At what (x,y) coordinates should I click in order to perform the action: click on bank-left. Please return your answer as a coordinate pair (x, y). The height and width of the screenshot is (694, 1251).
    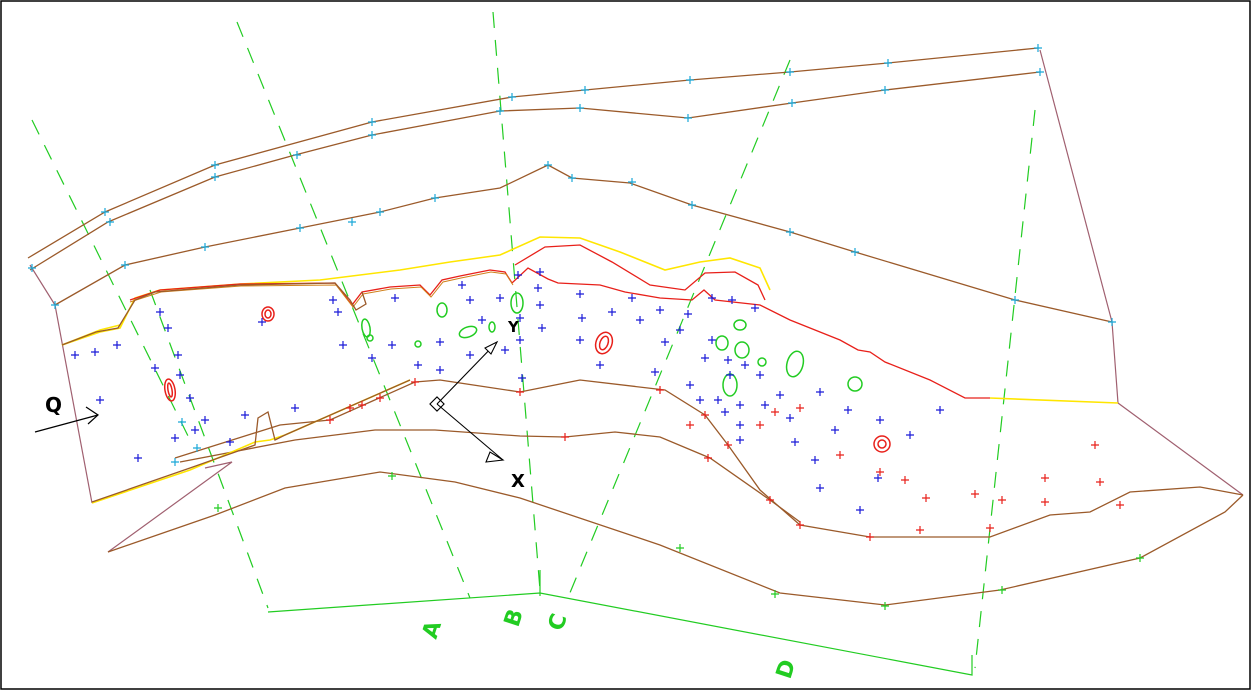
    Looking at the image, I should click on (236, 392).